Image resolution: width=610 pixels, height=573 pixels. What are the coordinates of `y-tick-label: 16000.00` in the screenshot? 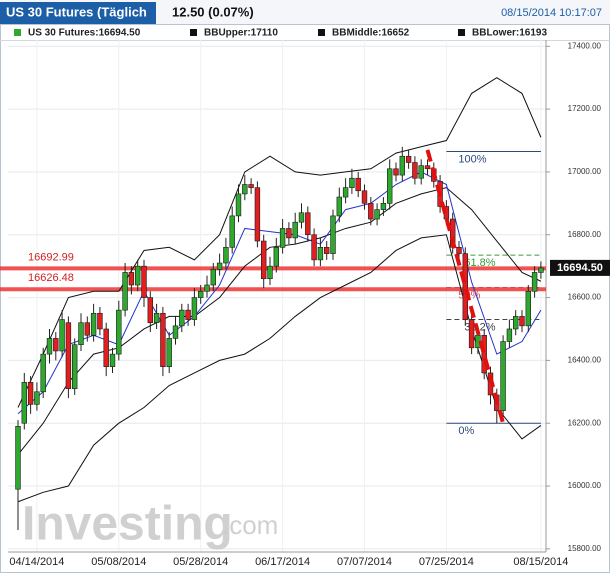 It's located at (585, 485).